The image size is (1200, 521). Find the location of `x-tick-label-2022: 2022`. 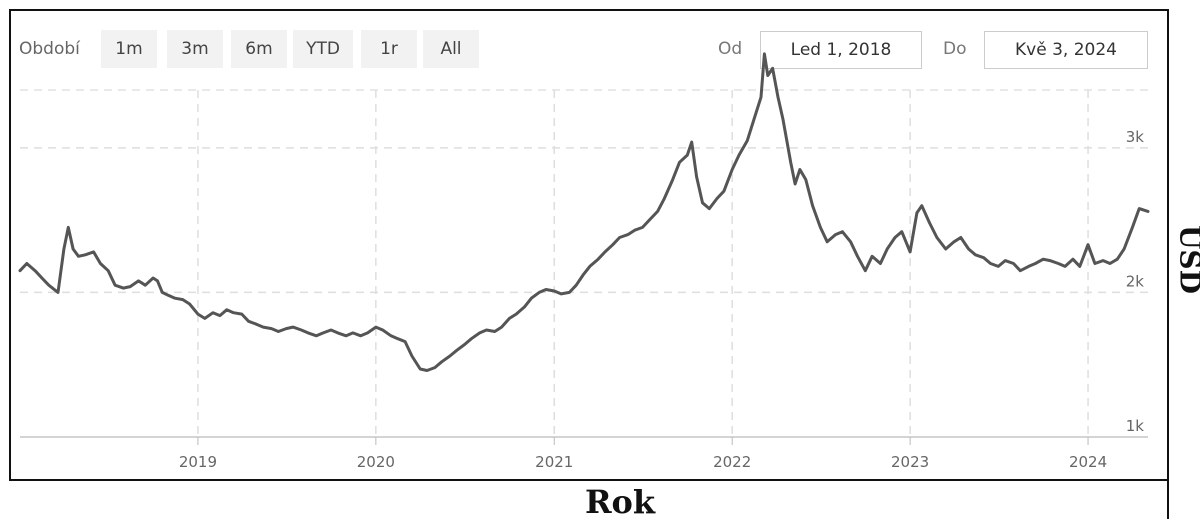

x-tick-label-2022: 2022 is located at coordinates (732, 462).